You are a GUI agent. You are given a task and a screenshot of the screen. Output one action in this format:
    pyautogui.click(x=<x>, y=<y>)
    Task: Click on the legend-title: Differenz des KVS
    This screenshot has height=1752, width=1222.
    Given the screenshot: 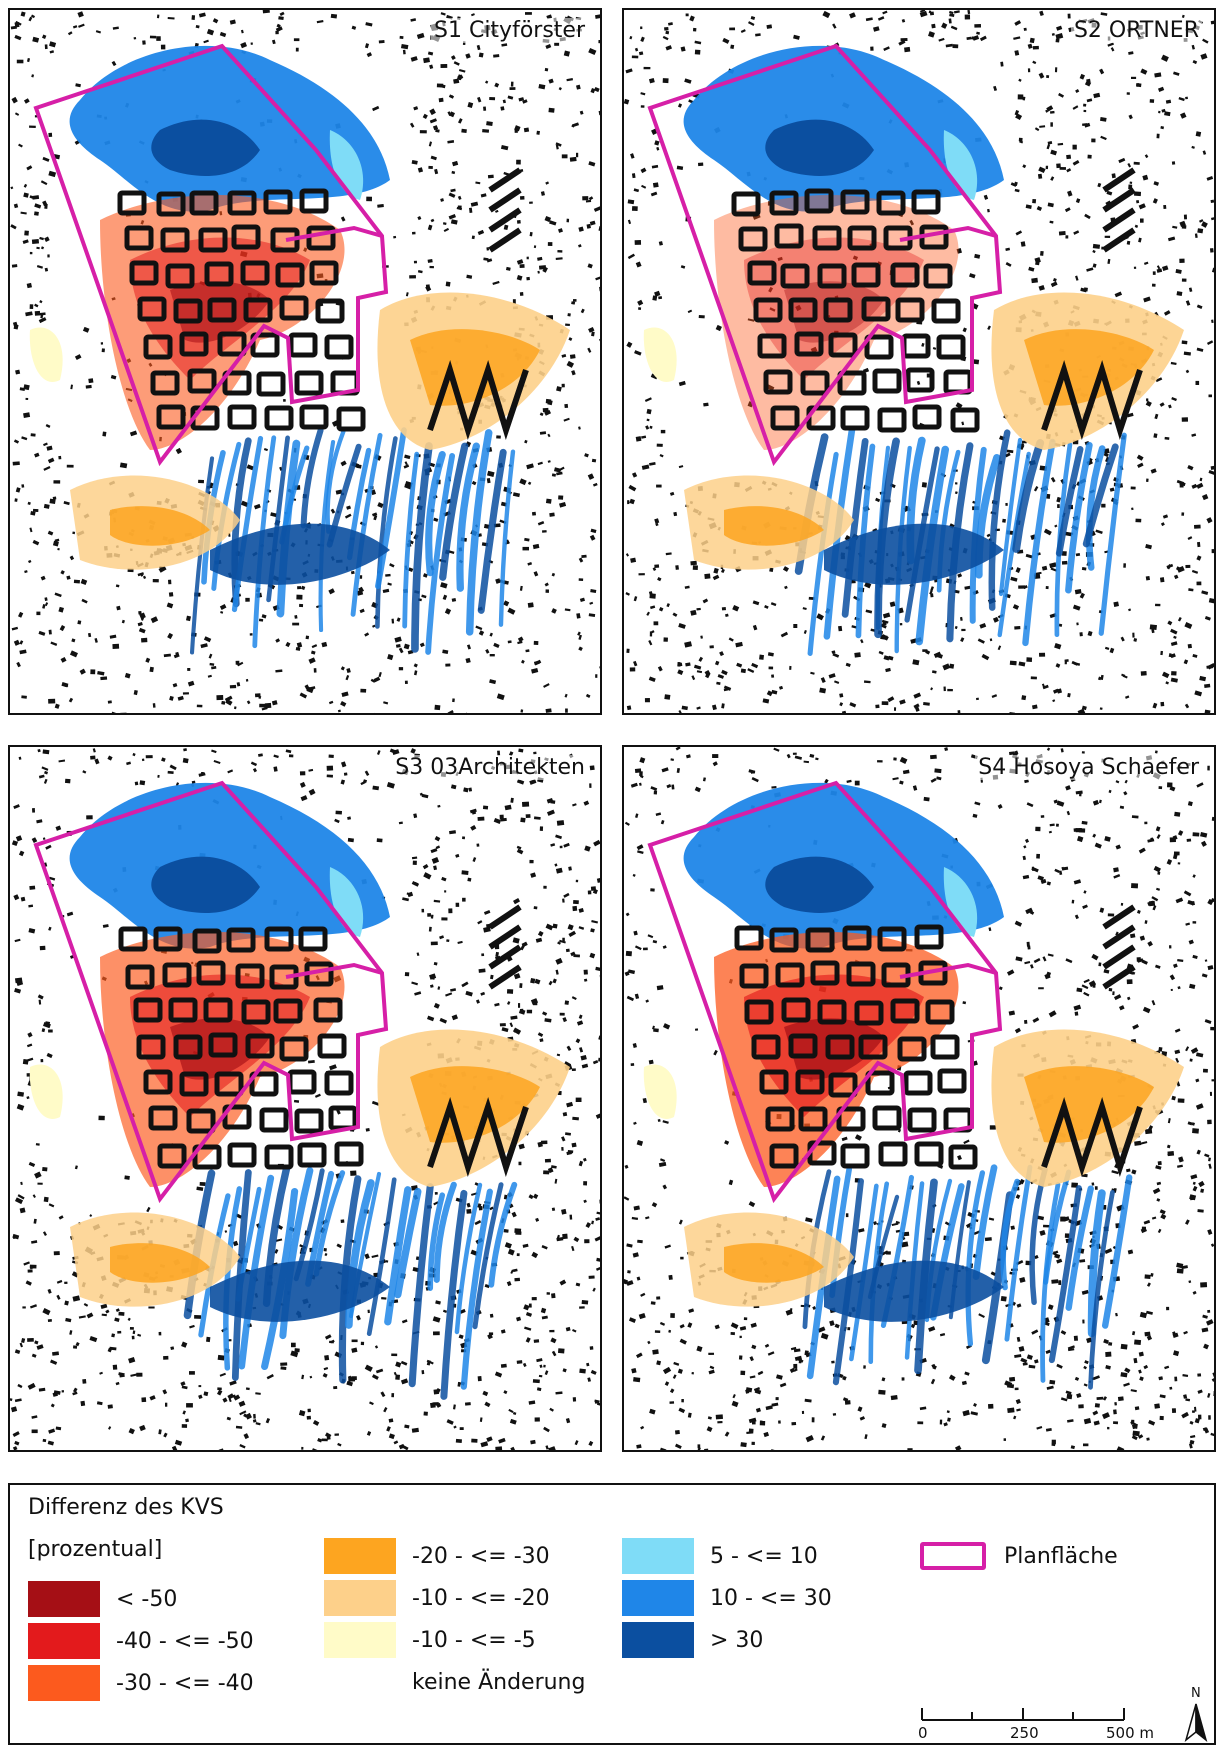 What is the action you would take?
    pyautogui.click(x=126, y=1507)
    